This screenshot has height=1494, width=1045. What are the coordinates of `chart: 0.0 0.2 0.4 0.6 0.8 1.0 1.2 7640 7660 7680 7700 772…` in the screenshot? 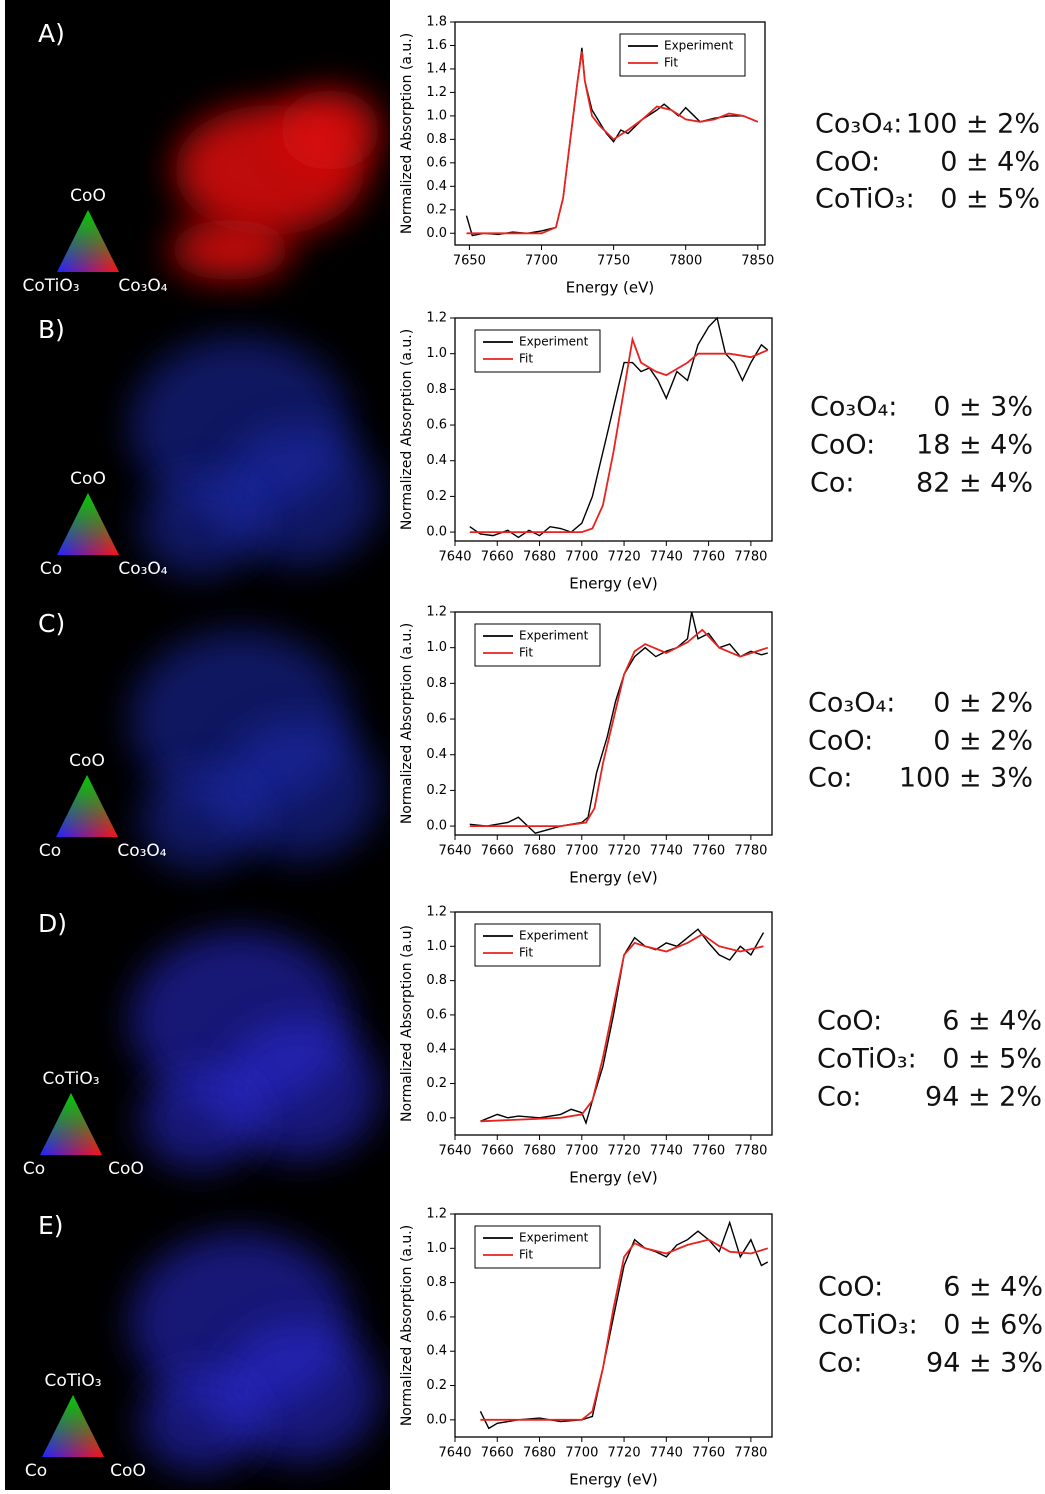 It's located at (586, 1046).